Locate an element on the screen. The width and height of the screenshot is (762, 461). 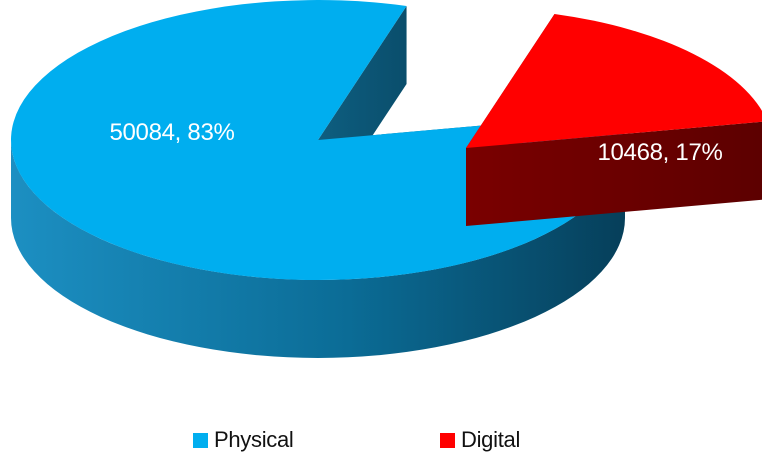
data-label-physical: 50084, 83% is located at coordinates (171, 132).